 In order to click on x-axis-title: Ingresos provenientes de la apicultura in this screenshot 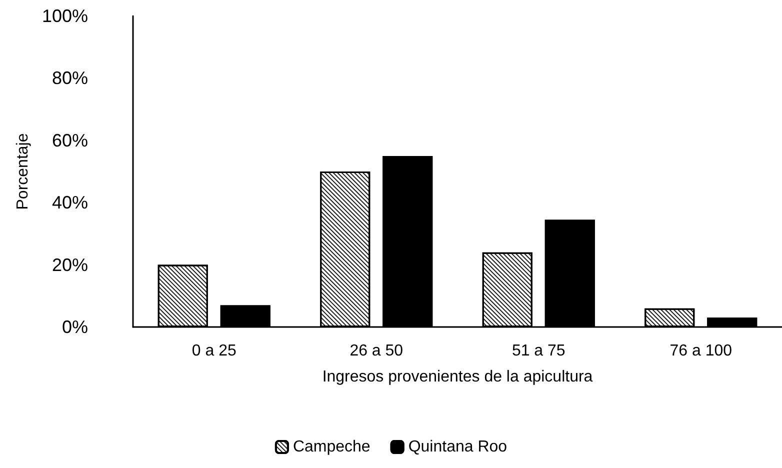, I will do `click(457, 377)`.